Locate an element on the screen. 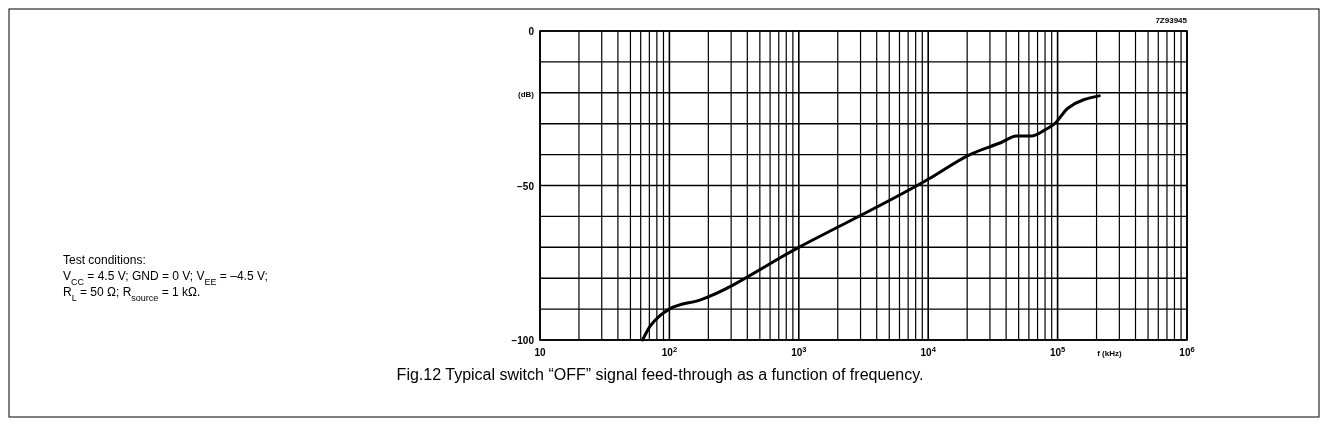  text: V$_{CC}$ = 4.5 V; GND = 0 V; V$_{EE}$ = –4.5 V; is located at coordinates (165, 278).